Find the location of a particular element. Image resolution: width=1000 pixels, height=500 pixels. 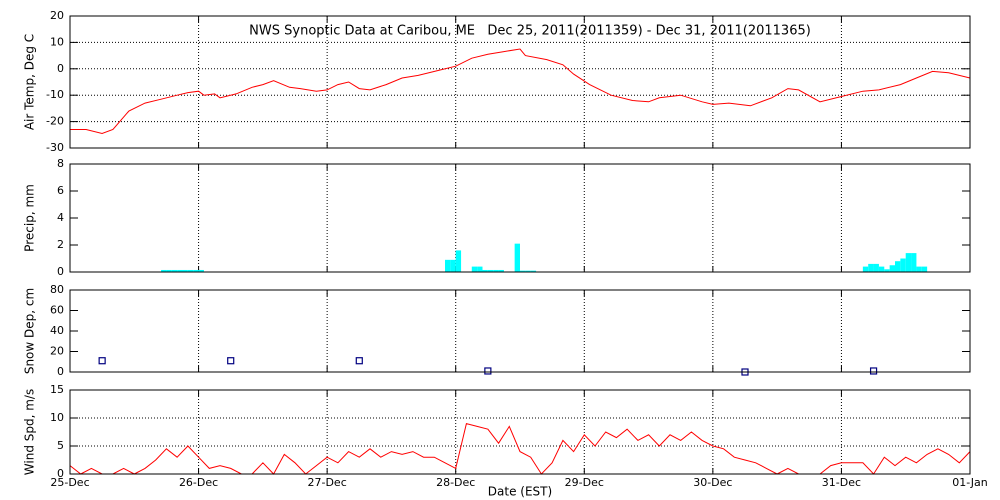

x-axis-label: Date (EST) is located at coordinates (520, 492).